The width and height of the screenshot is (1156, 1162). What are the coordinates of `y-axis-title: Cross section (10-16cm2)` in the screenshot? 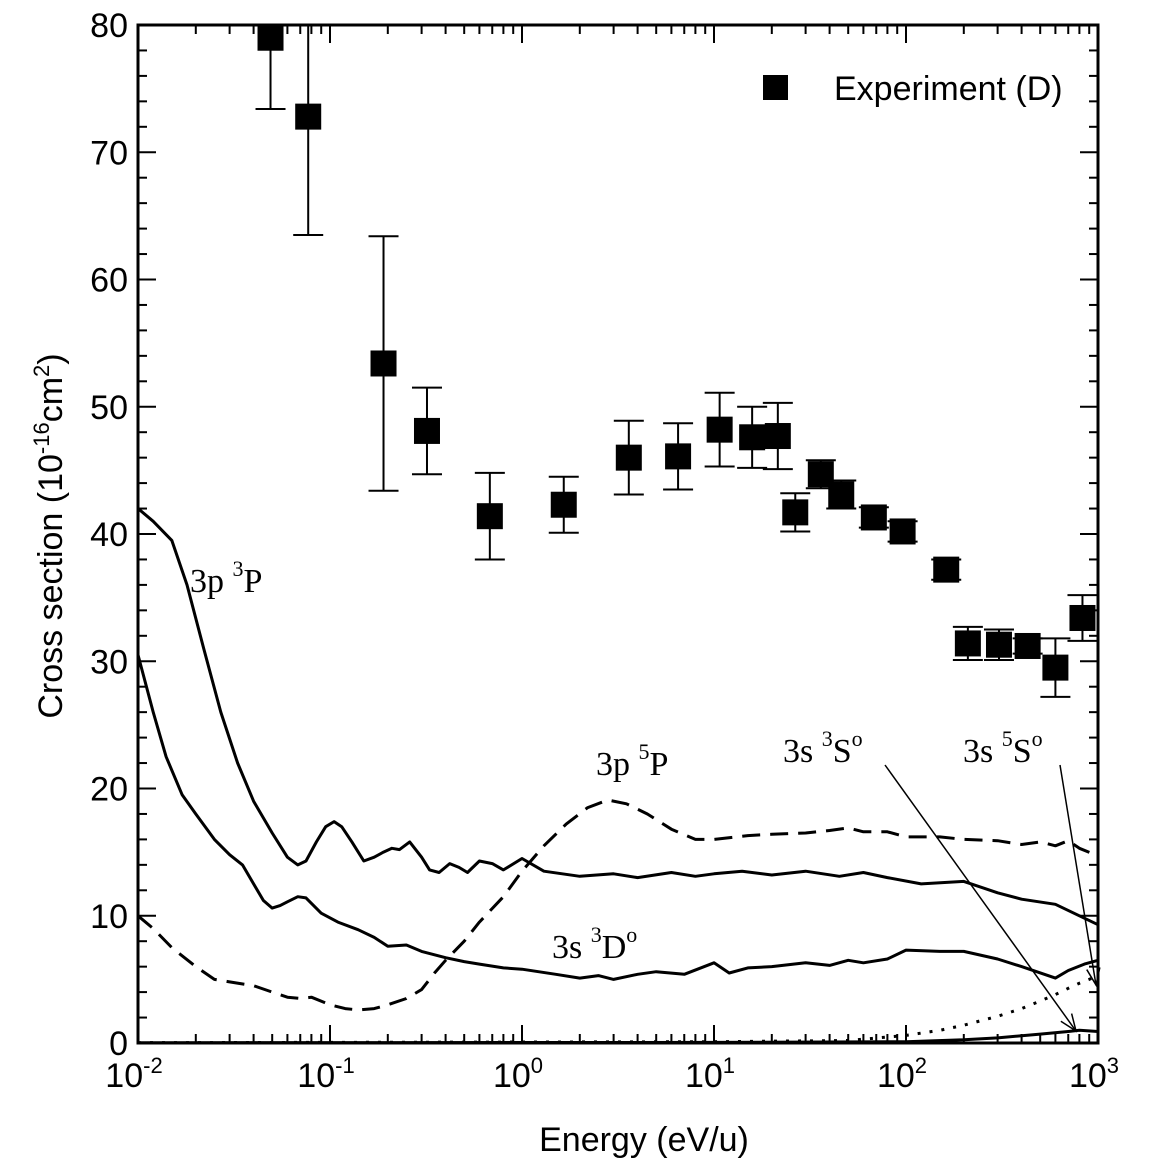 It's located at (49, 535).